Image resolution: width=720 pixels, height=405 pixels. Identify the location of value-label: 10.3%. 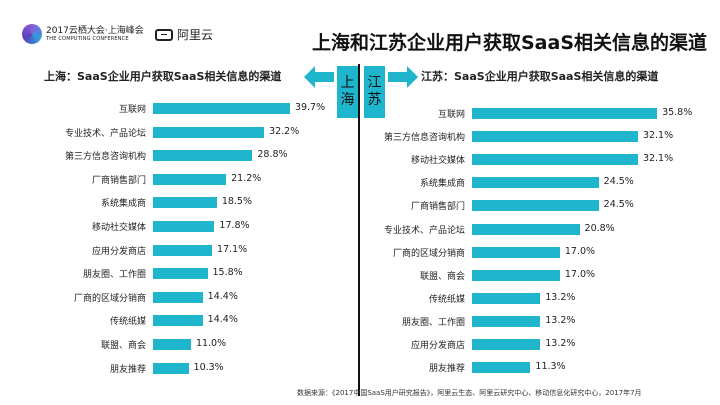
(208, 367).